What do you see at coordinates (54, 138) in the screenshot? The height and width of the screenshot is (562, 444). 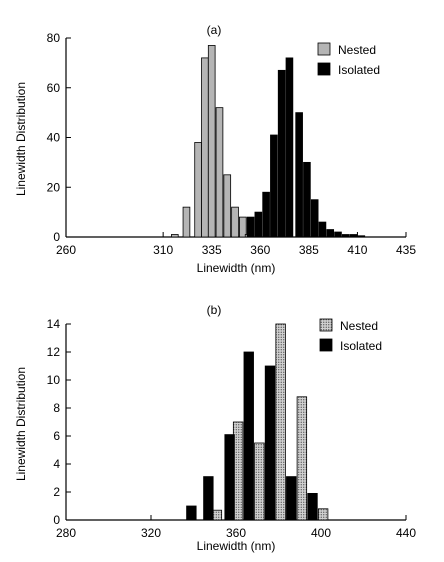 I see `y-tick-label: 40` at bounding box center [54, 138].